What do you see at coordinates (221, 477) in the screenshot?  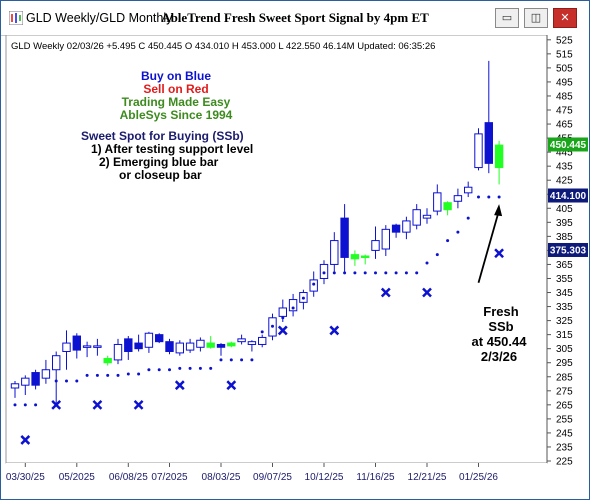 I see `x-tick-label: 08/03/25` at bounding box center [221, 477].